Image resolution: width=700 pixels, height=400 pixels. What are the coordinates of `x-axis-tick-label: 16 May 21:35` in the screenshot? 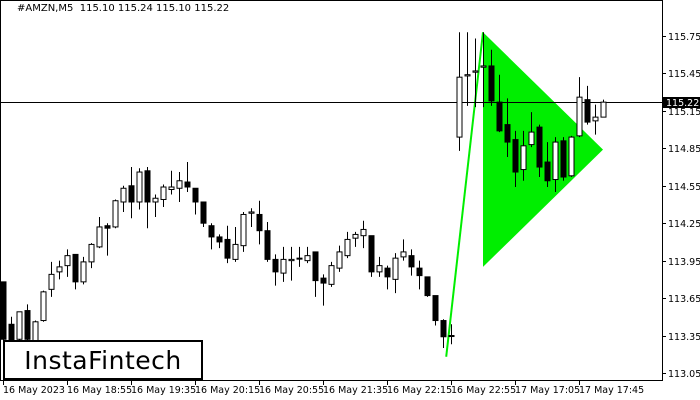 It's located at (355, 390).